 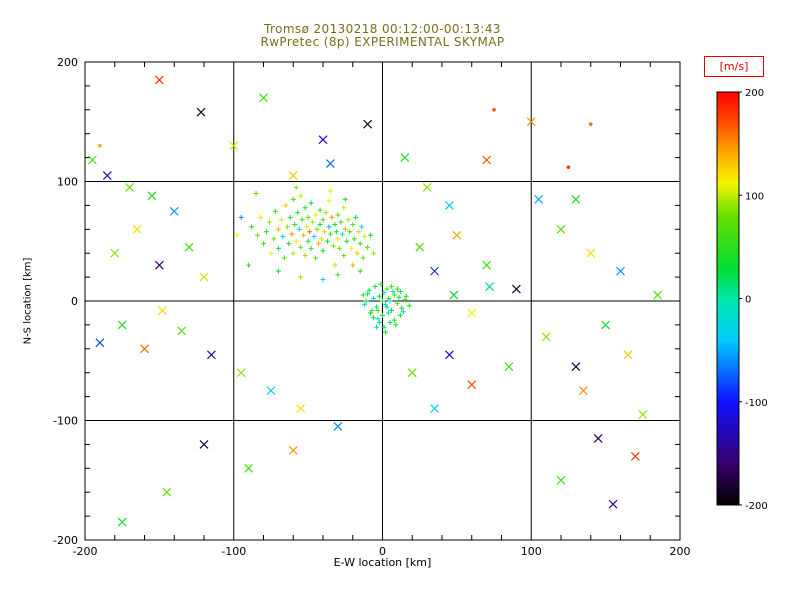 I want to click on colorbar-tick-label: 200, so click(x=754, y=93).